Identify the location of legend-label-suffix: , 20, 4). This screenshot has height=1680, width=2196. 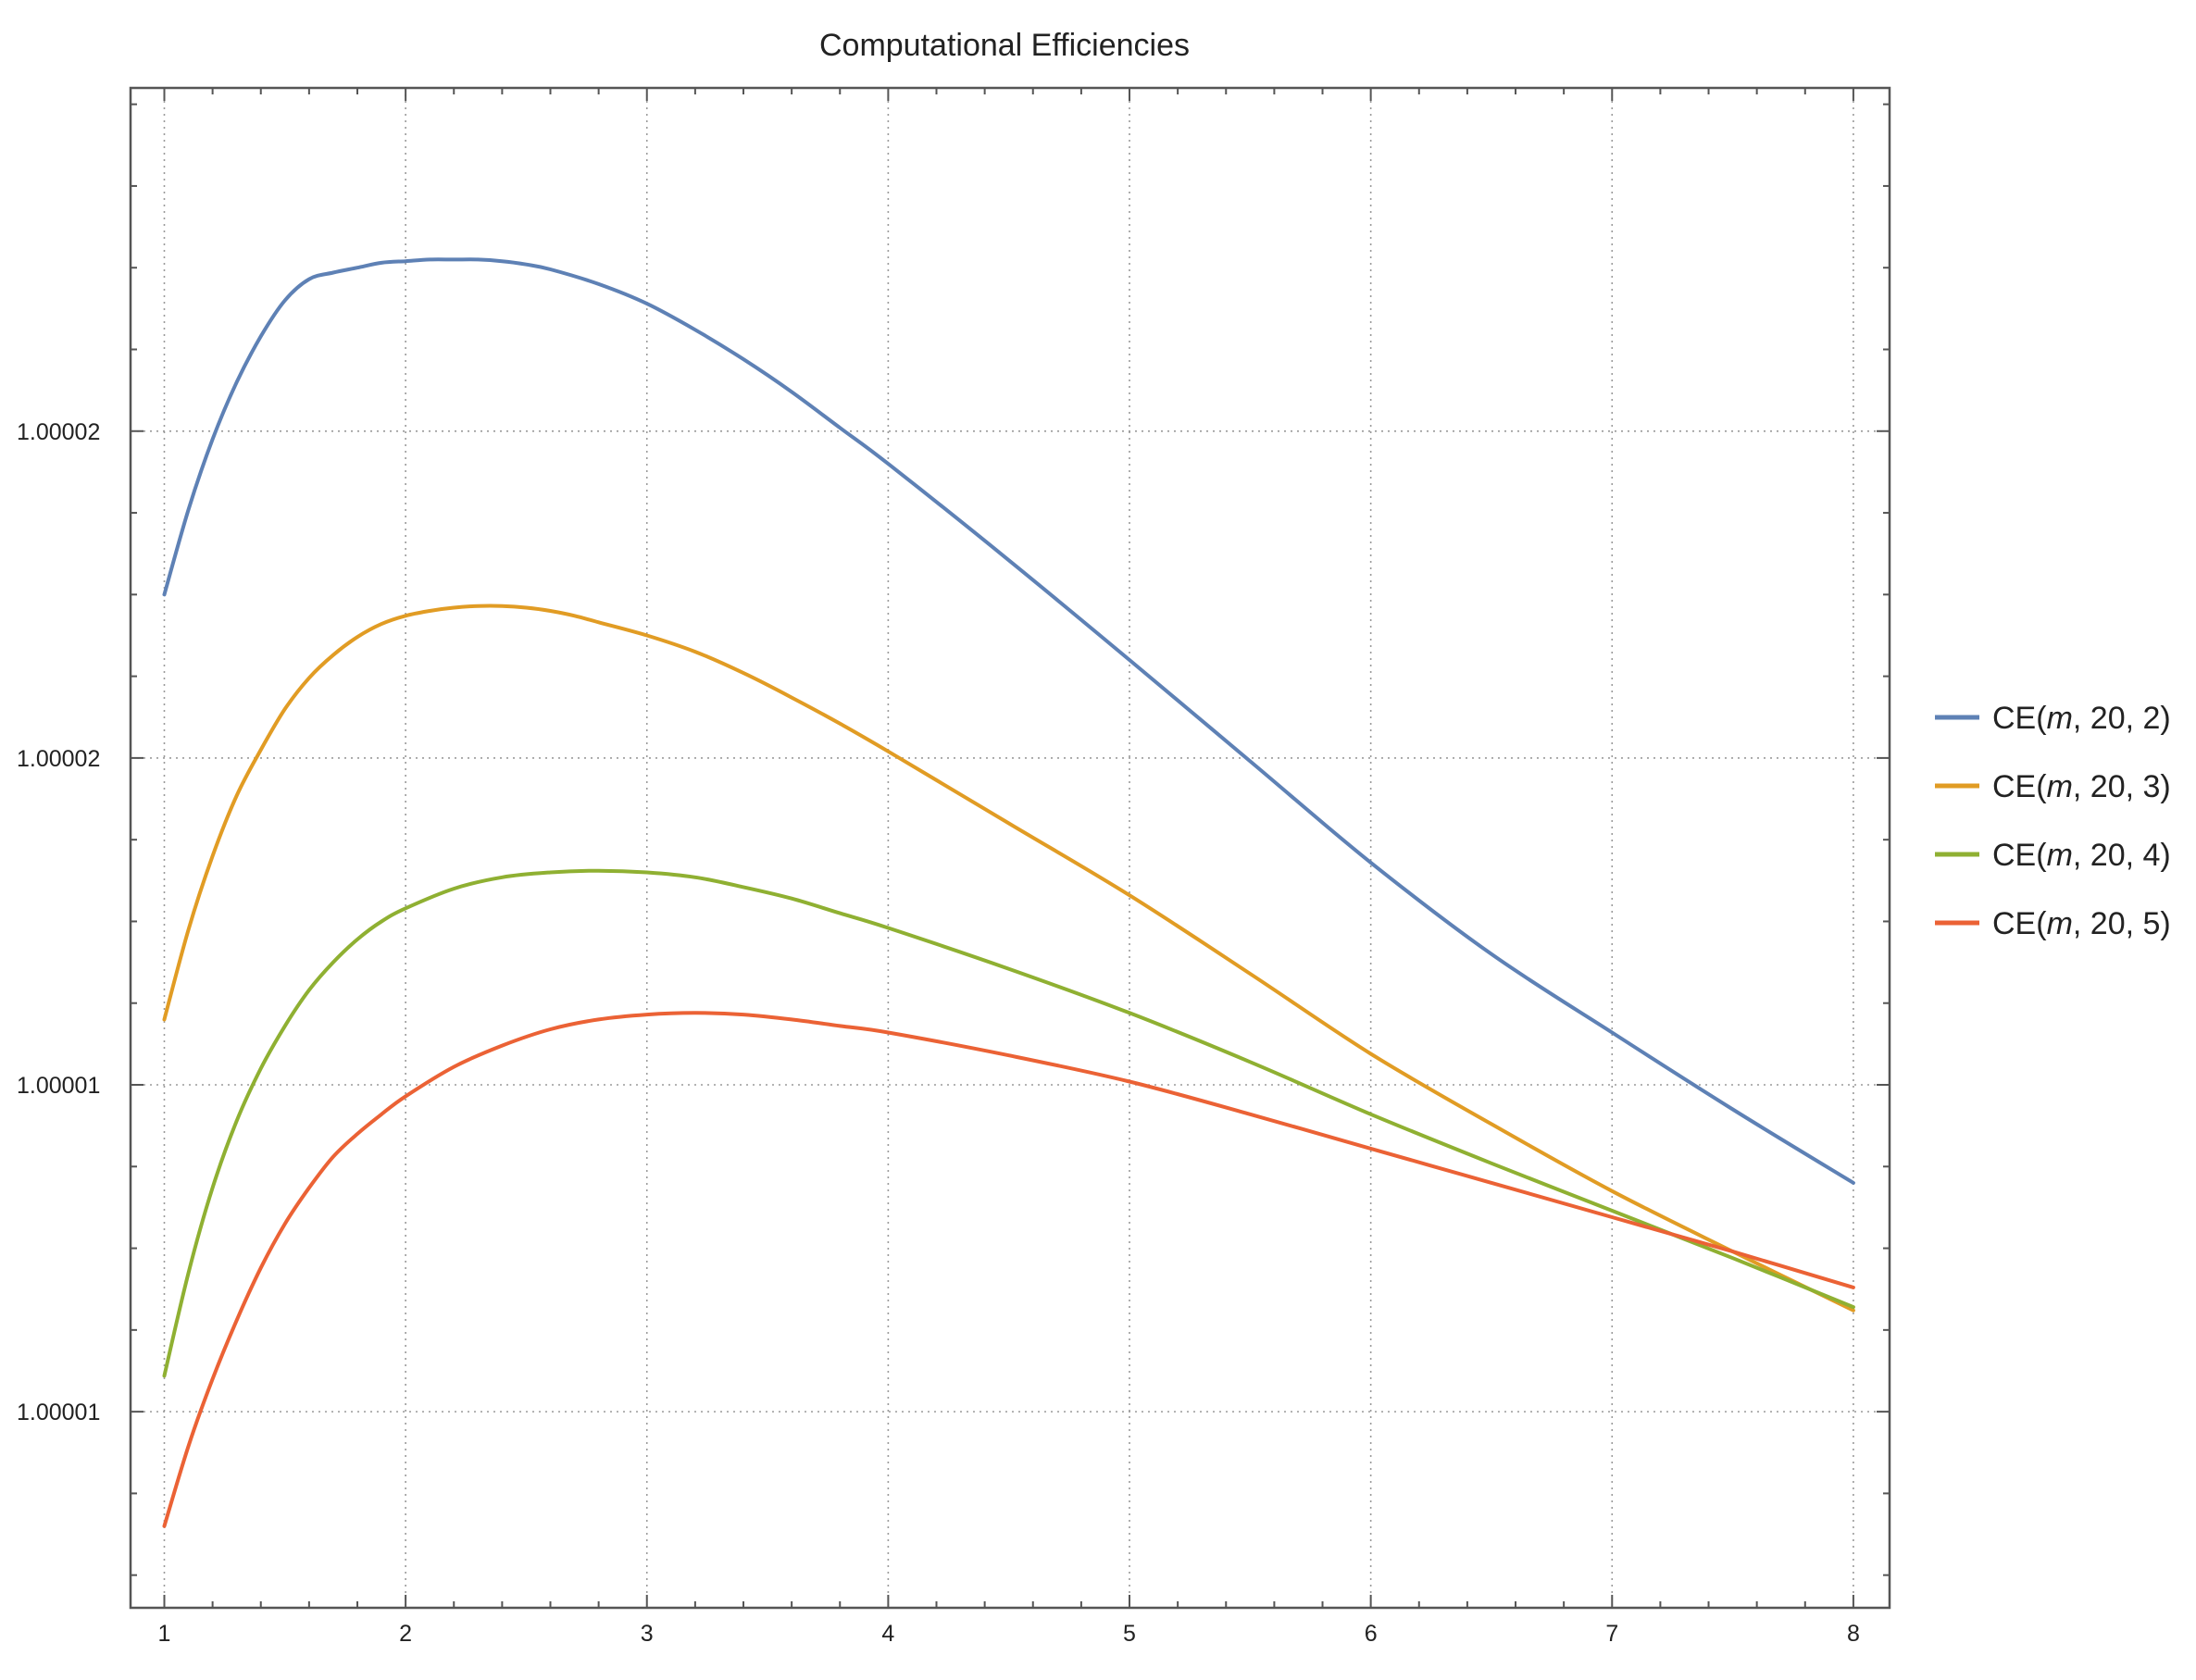
(2122, 855).